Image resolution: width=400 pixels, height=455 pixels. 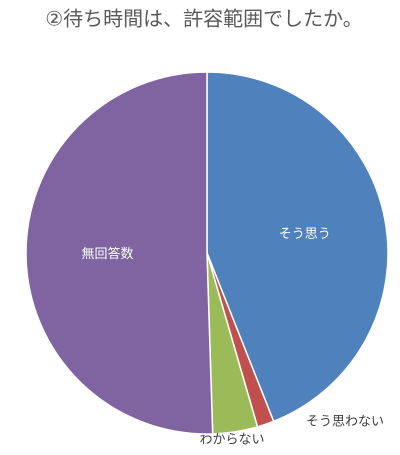 What do you see at coordinates (204, 19) in the screenshot?
I see `chart-title: ②待ち時間は、許容範囲でしたか。` at bounding box center [204, 19].